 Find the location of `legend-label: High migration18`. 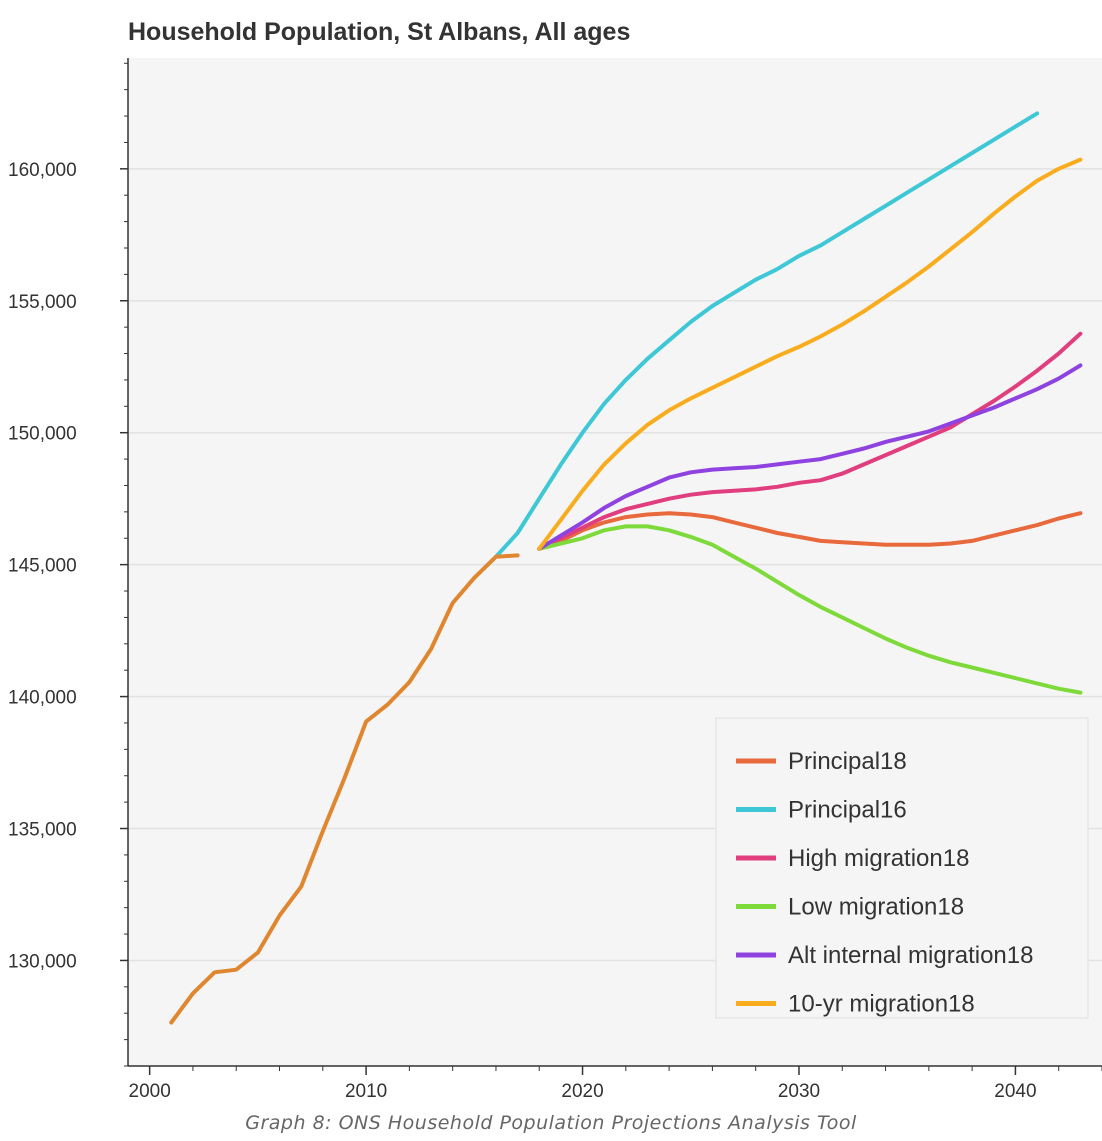

legend-label: High migration18 is located at coordinates (878, 858).